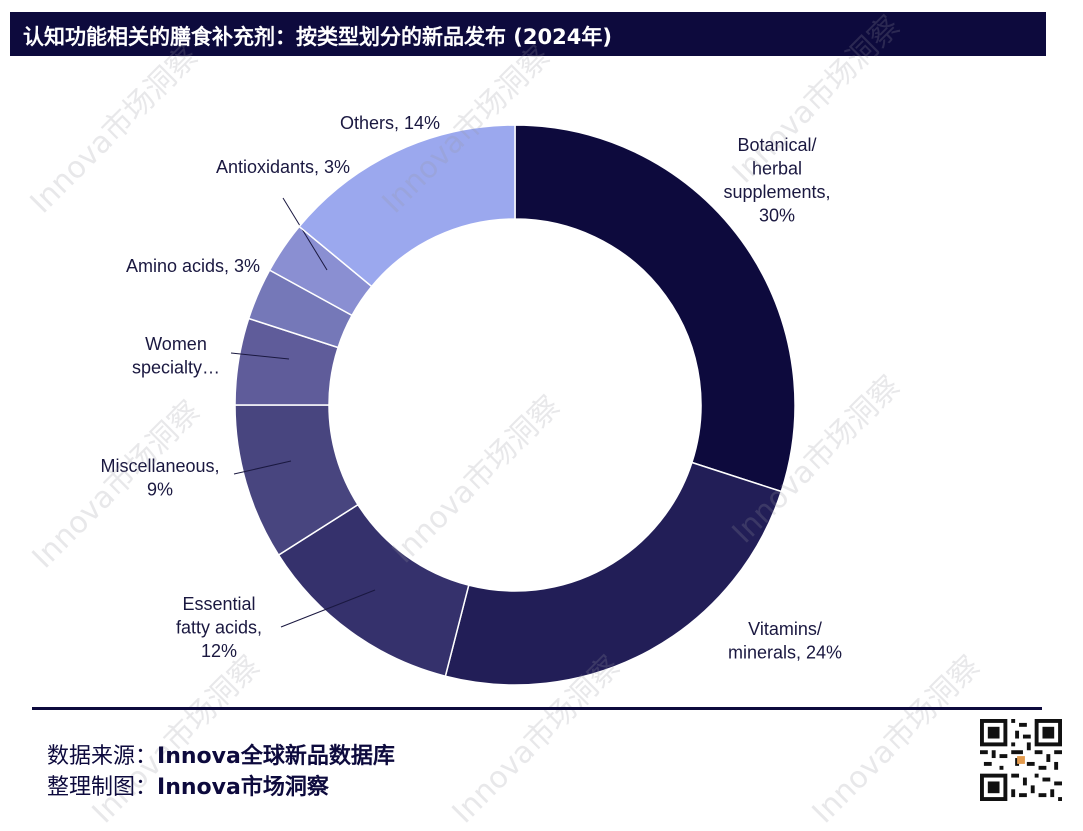  Describe the element at coordinates (777, 216) in the screenshot. I see `slice-label-line: 30%` at that location.